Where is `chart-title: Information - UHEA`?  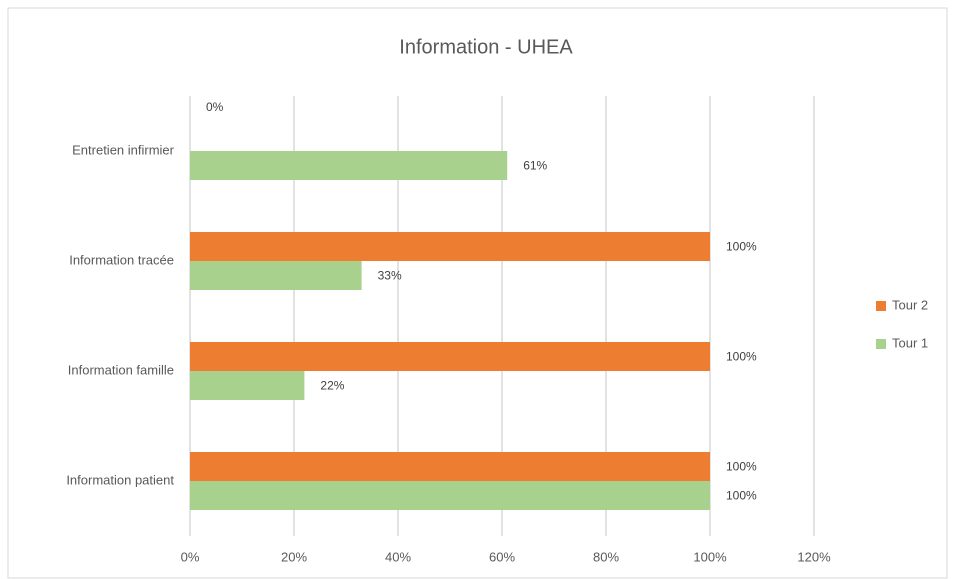
chart-title: Information - UHEA is located at coordinates (486, 47).